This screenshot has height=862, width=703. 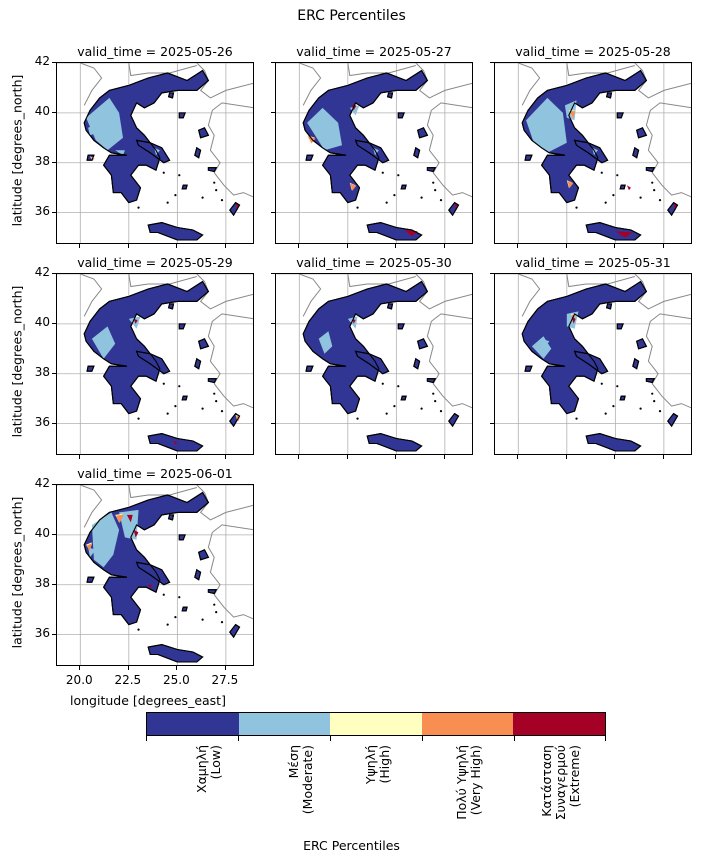 What do you see at coordinates (300, 780) in the screenshot?
I see `colorbar-label-2: Μέση (Moderate)` at bounding box center [300, 780].